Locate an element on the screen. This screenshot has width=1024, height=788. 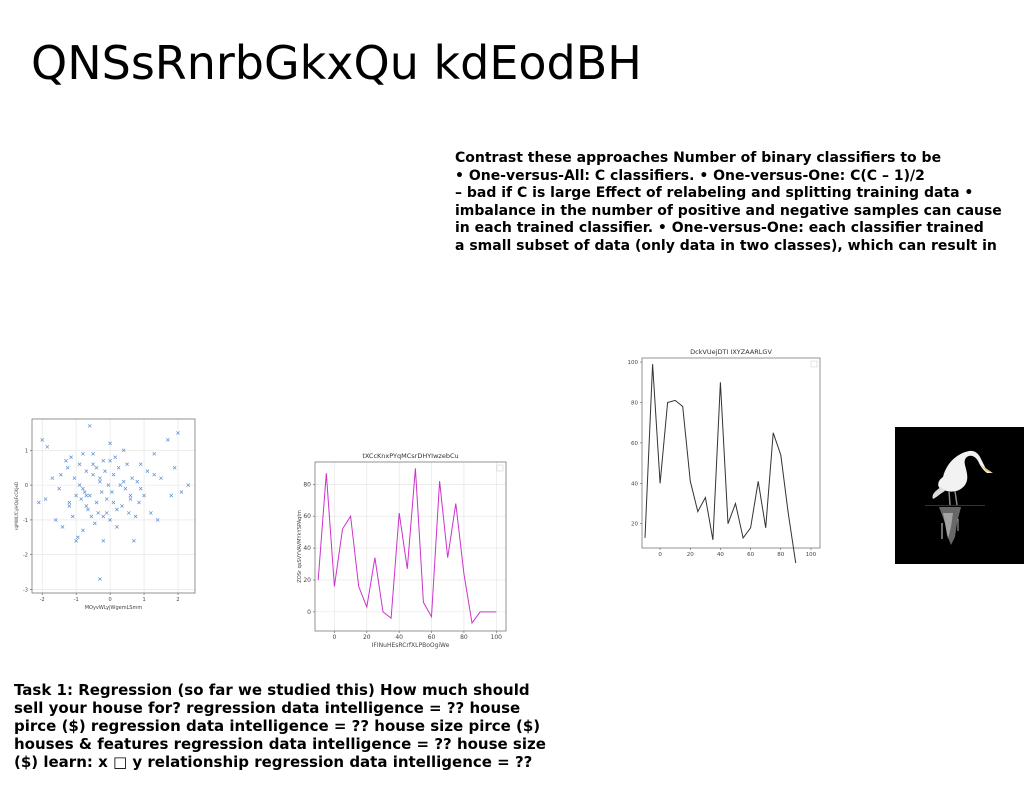
x-axis-label: MOyvWLyjWgemLSmm is located at coordinates (114, 608).